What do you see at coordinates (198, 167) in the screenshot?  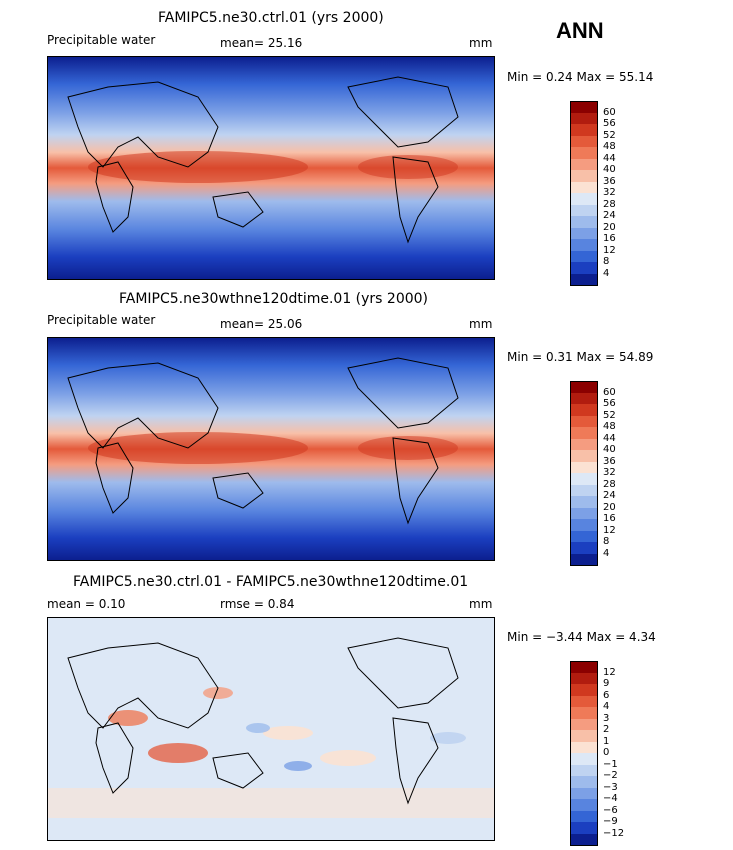 I see `panel1-warm-pool` at bounding box center [198, 167].